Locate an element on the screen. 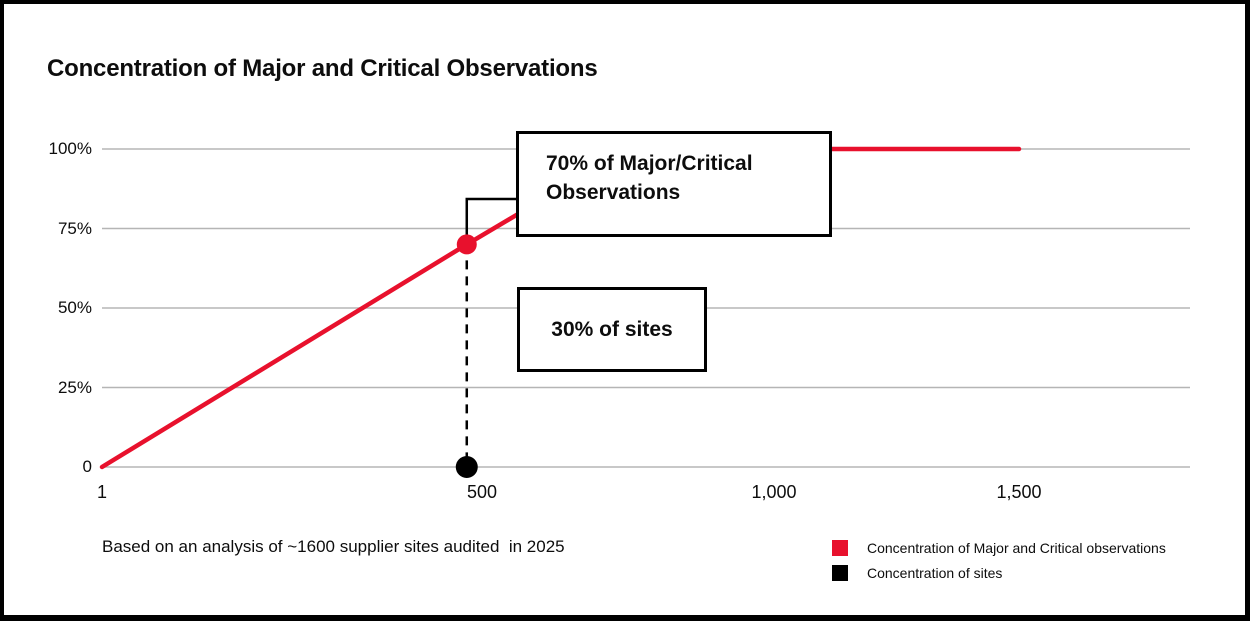  sites-callout-text: 30% of sites is located at coordinates (612, 329).